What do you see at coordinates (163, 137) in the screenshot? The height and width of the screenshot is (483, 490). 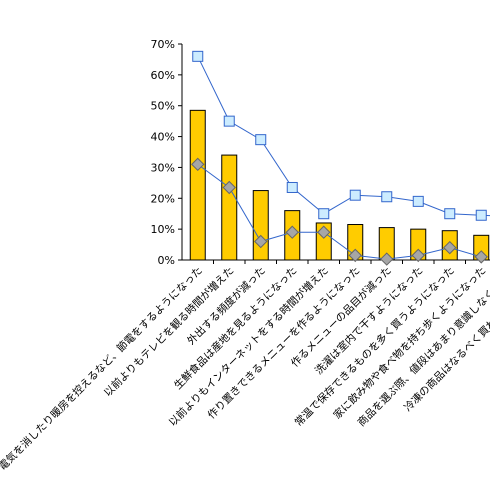 I see `y-tick-label: 40%` at bounding box center [163, 137].